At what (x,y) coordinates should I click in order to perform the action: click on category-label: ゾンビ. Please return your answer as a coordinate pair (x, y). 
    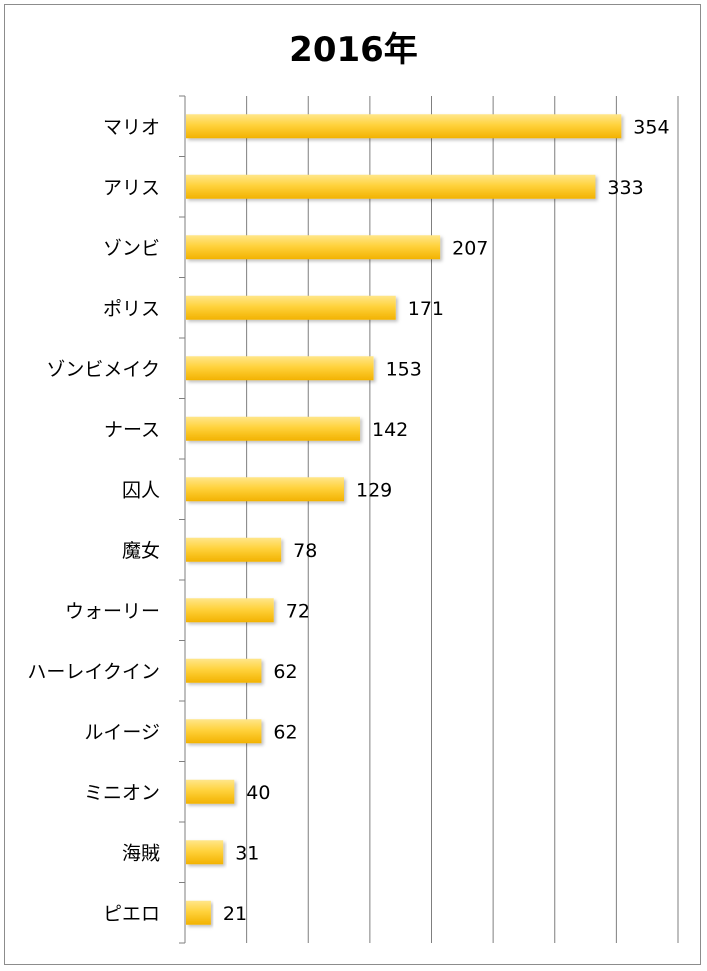
    Looking at the image, I should click on (131, 248).